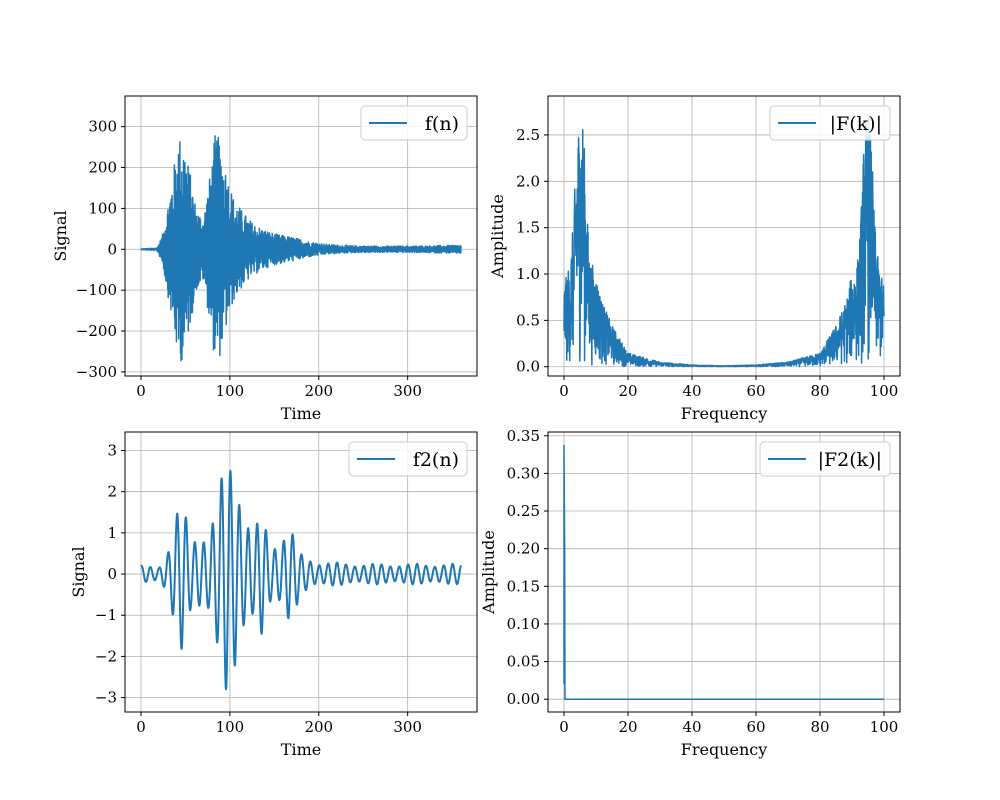  What do you see at coordinates (112, 533) in the screenshot?
I see `y-tick-label: 1` at bounding box center [112, 533].